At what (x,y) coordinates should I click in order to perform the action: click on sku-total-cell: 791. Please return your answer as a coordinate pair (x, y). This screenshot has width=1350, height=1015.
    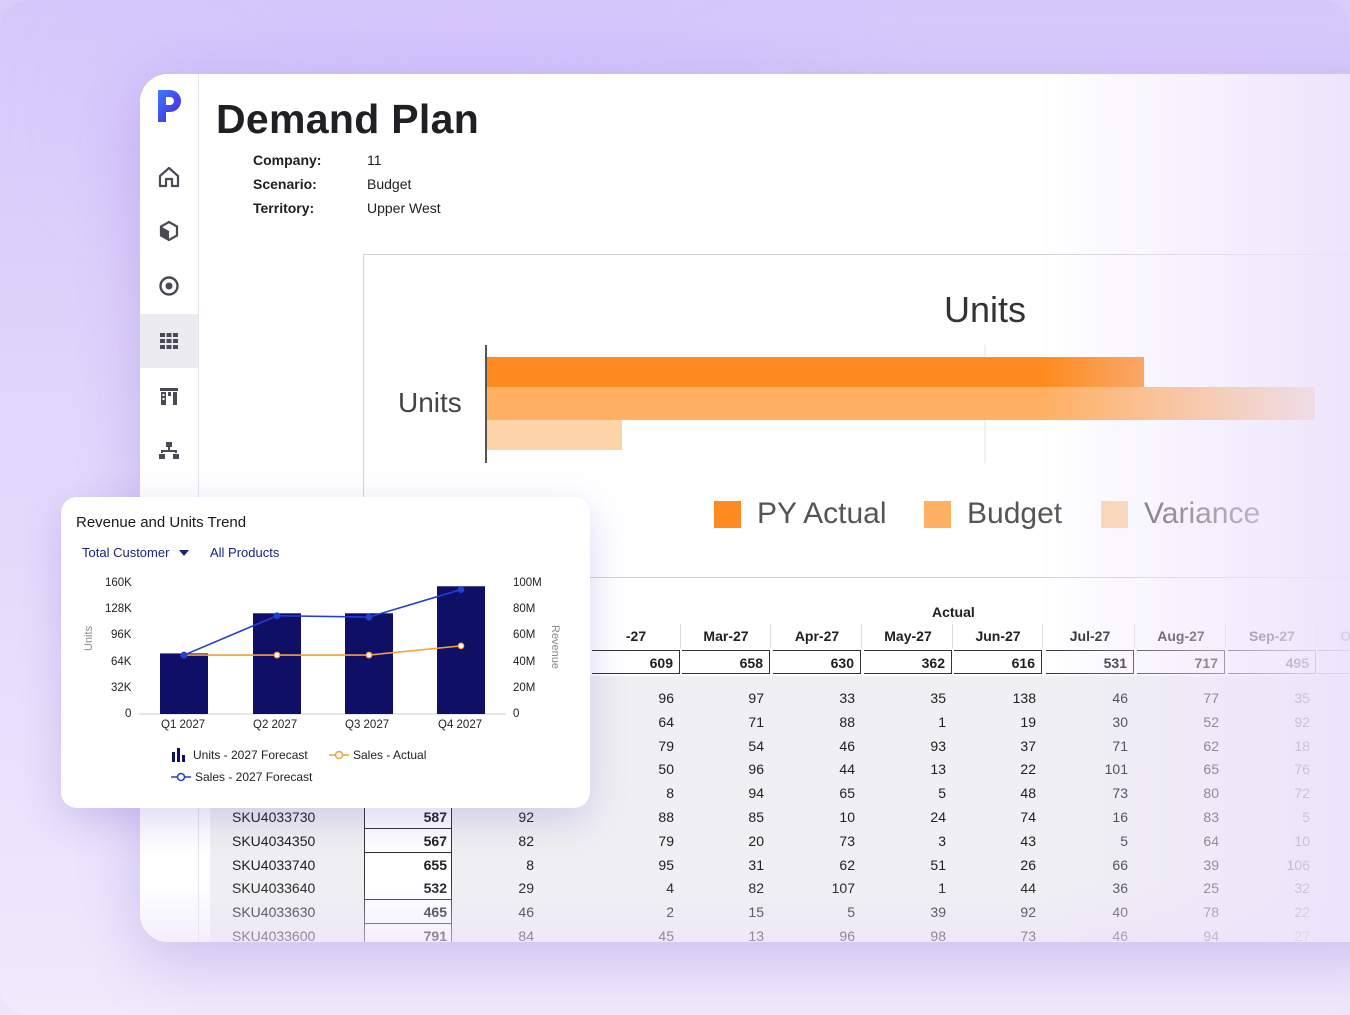
    Looking at the image, I should click on (408, 933).